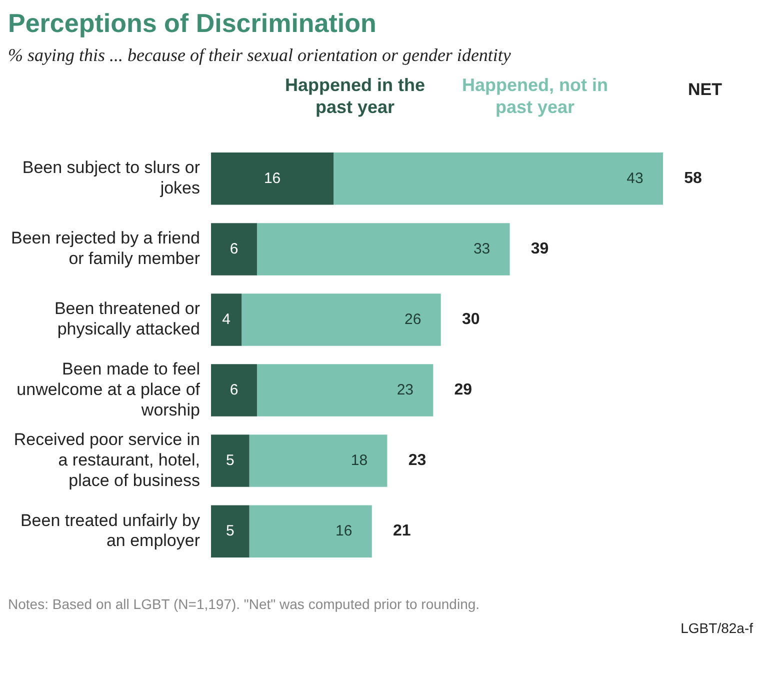 This screenshot has width=762, height=686. What do you see at coordinates (539, 249) in the screenshot?
I see `total-label: 39` at bounding box center [539, 249].